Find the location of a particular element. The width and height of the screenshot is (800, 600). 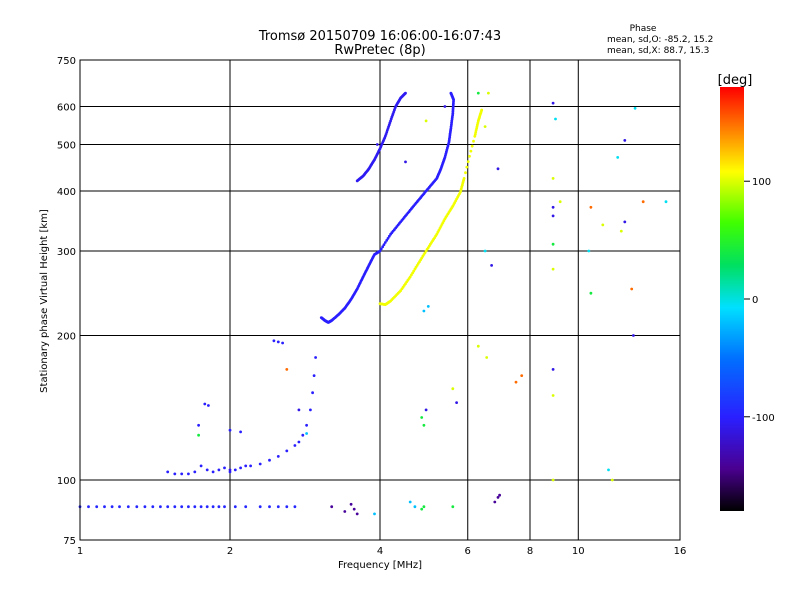

colorbar-tick-label: 100 is located at coordinates (761, 182).